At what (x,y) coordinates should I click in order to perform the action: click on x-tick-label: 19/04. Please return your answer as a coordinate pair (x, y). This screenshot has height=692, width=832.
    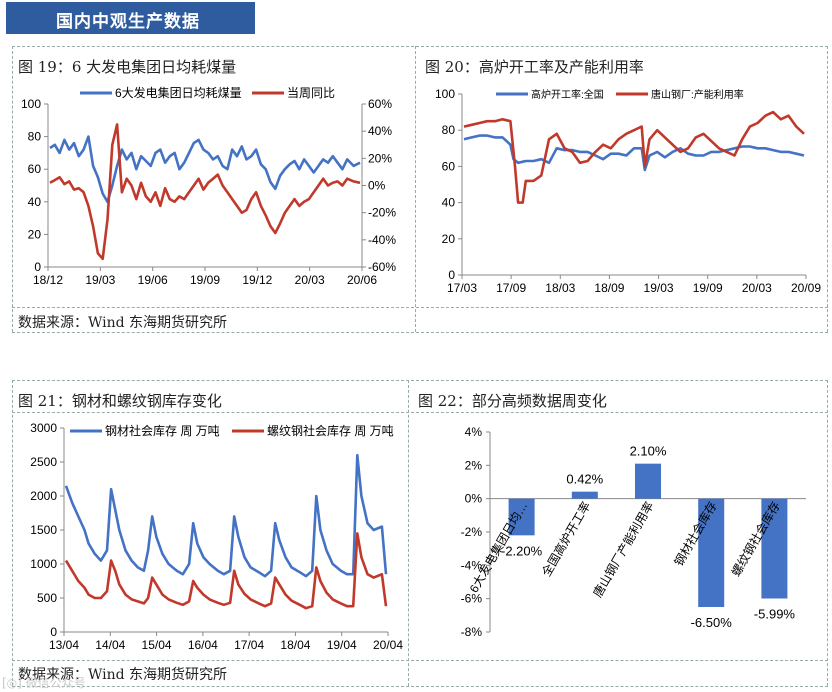
    Looking at the image, I should click on (342, 645).